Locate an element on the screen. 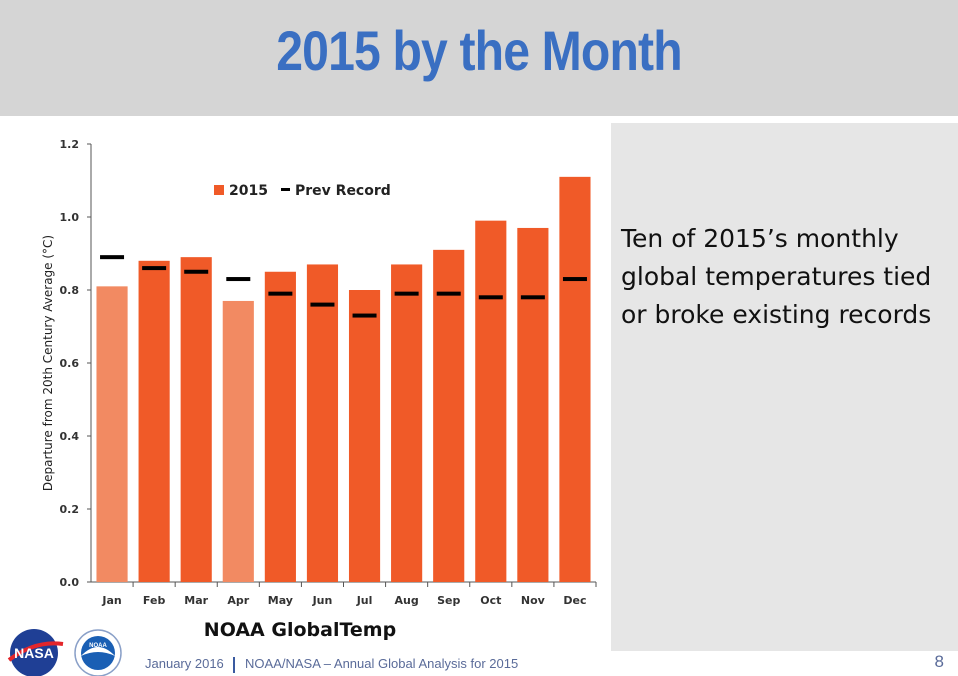  prev-record-feb is located at coordinates (154, 268).